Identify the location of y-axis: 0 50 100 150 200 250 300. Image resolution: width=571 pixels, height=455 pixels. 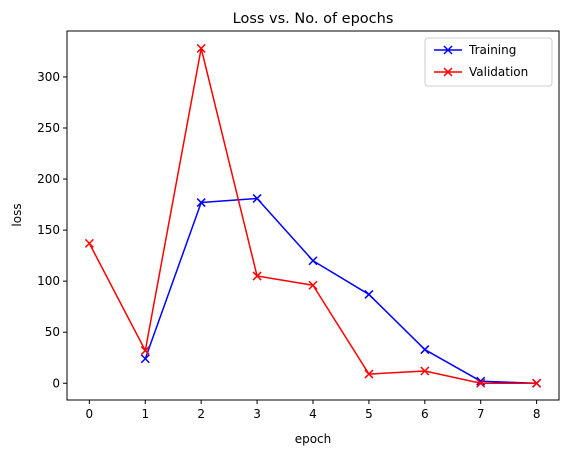
(52, 230).